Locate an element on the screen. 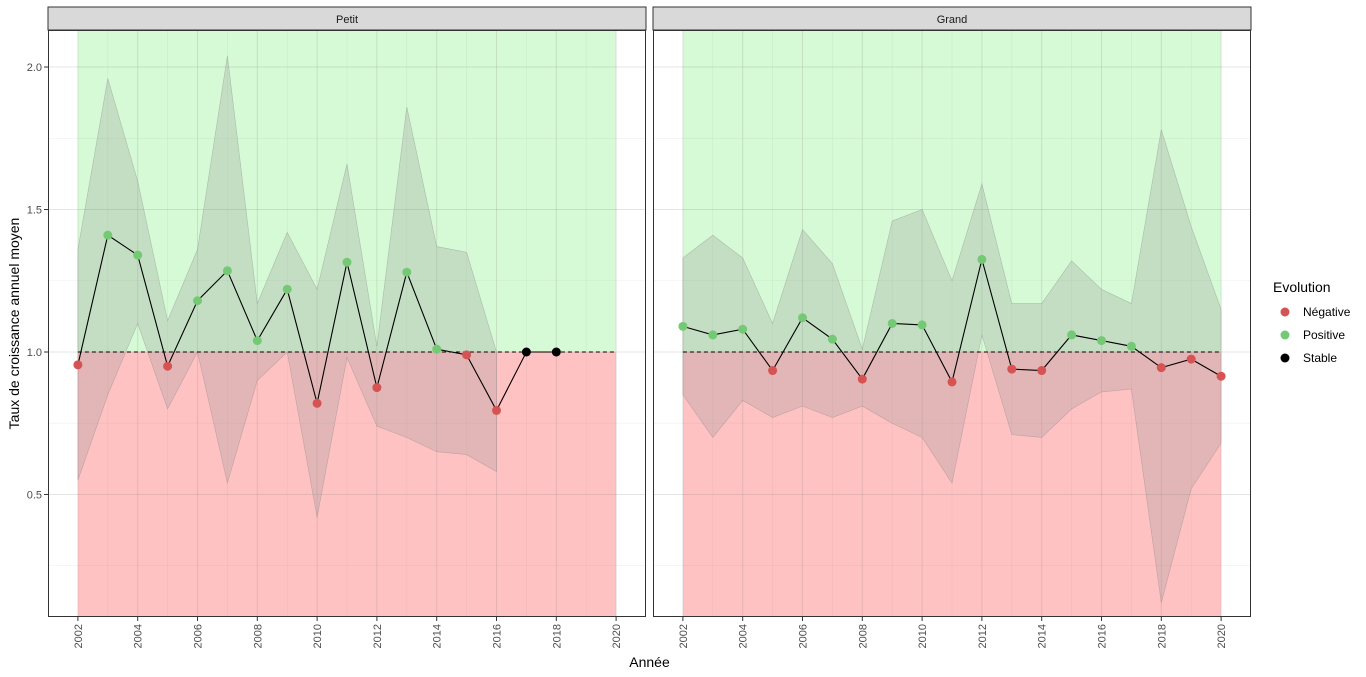  legend-item: Positive is located at coordinates (1312, 335).